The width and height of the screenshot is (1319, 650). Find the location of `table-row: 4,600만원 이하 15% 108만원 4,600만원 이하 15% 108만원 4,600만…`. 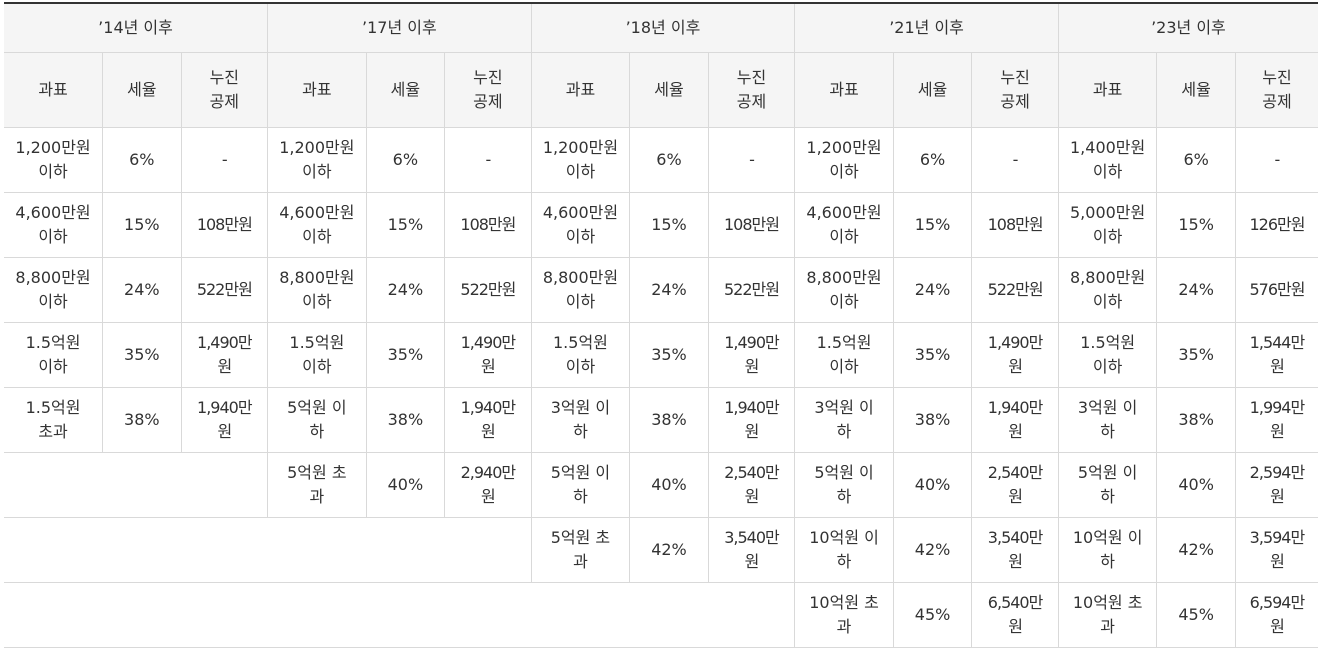

table-row: 4,600만원 이하 15% 108만원 4,600만원 이하 15% 108만원 4,600만… is located at coordinates (661, 225).